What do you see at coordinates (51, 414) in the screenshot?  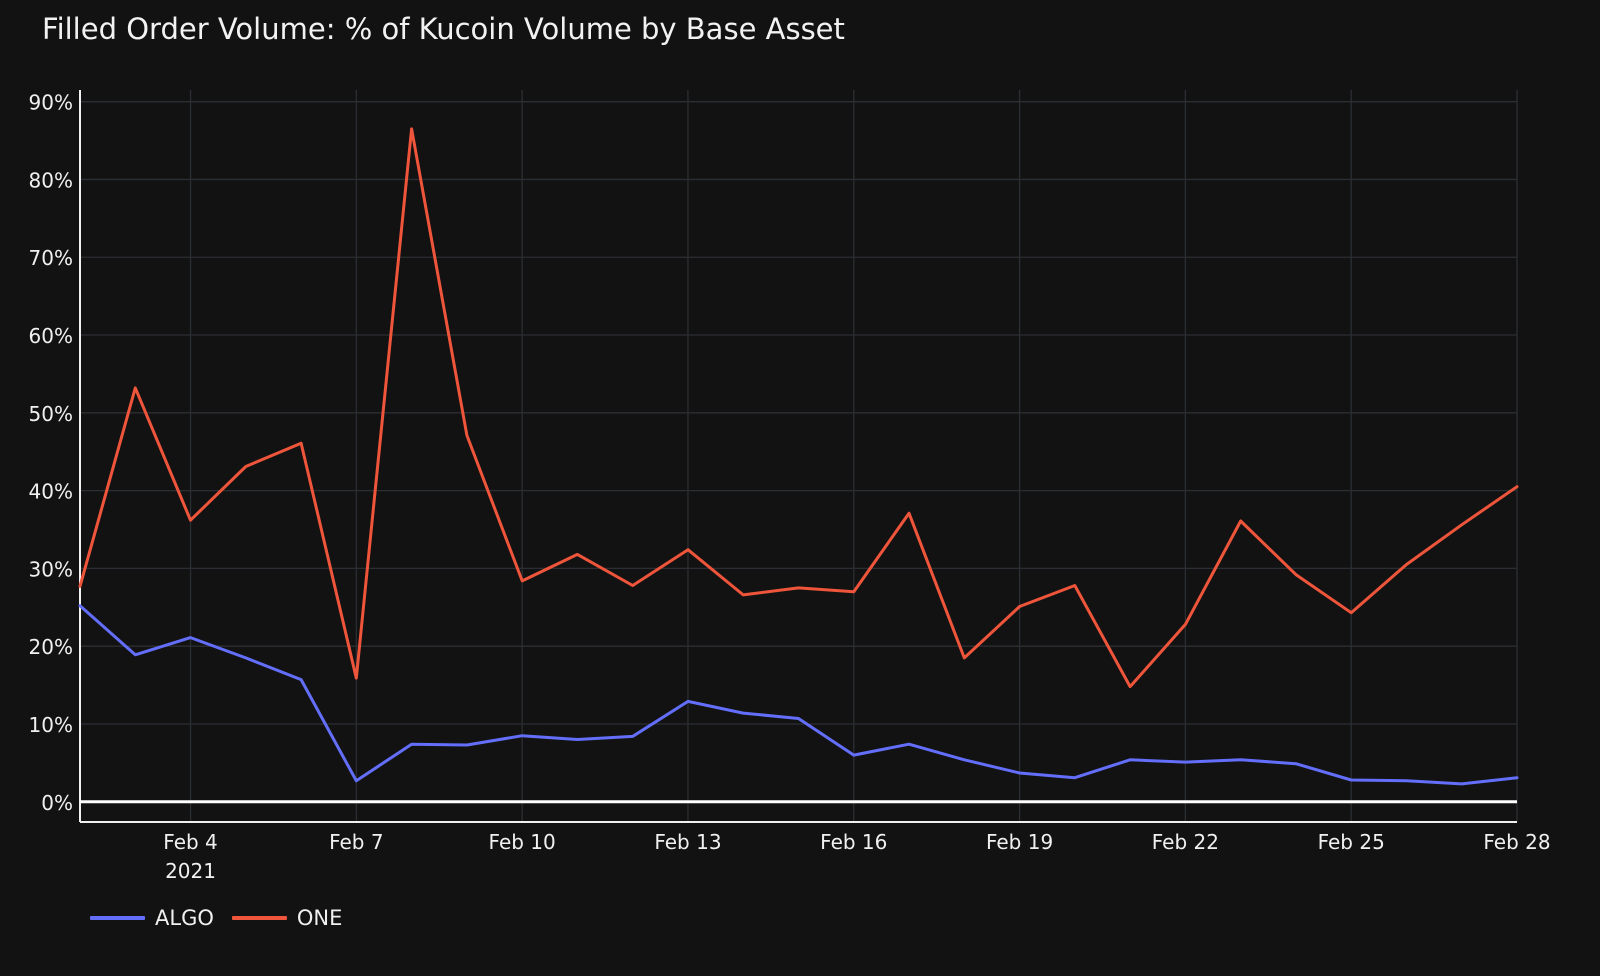 I see `y-tick-label: 50%` at bounding box center [51, 414].